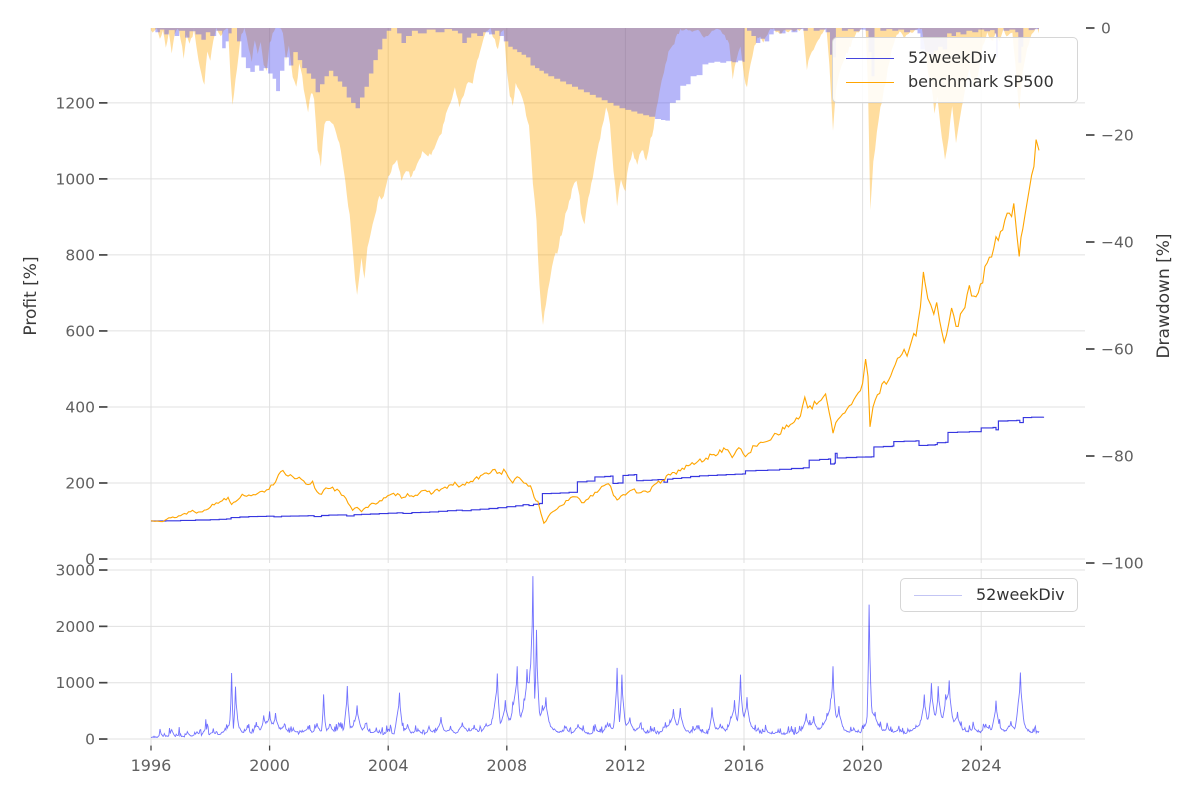  Describe the element at coordinates (598, 469) in the screenshot. I see `profit-line-52weekdiv` at that location.